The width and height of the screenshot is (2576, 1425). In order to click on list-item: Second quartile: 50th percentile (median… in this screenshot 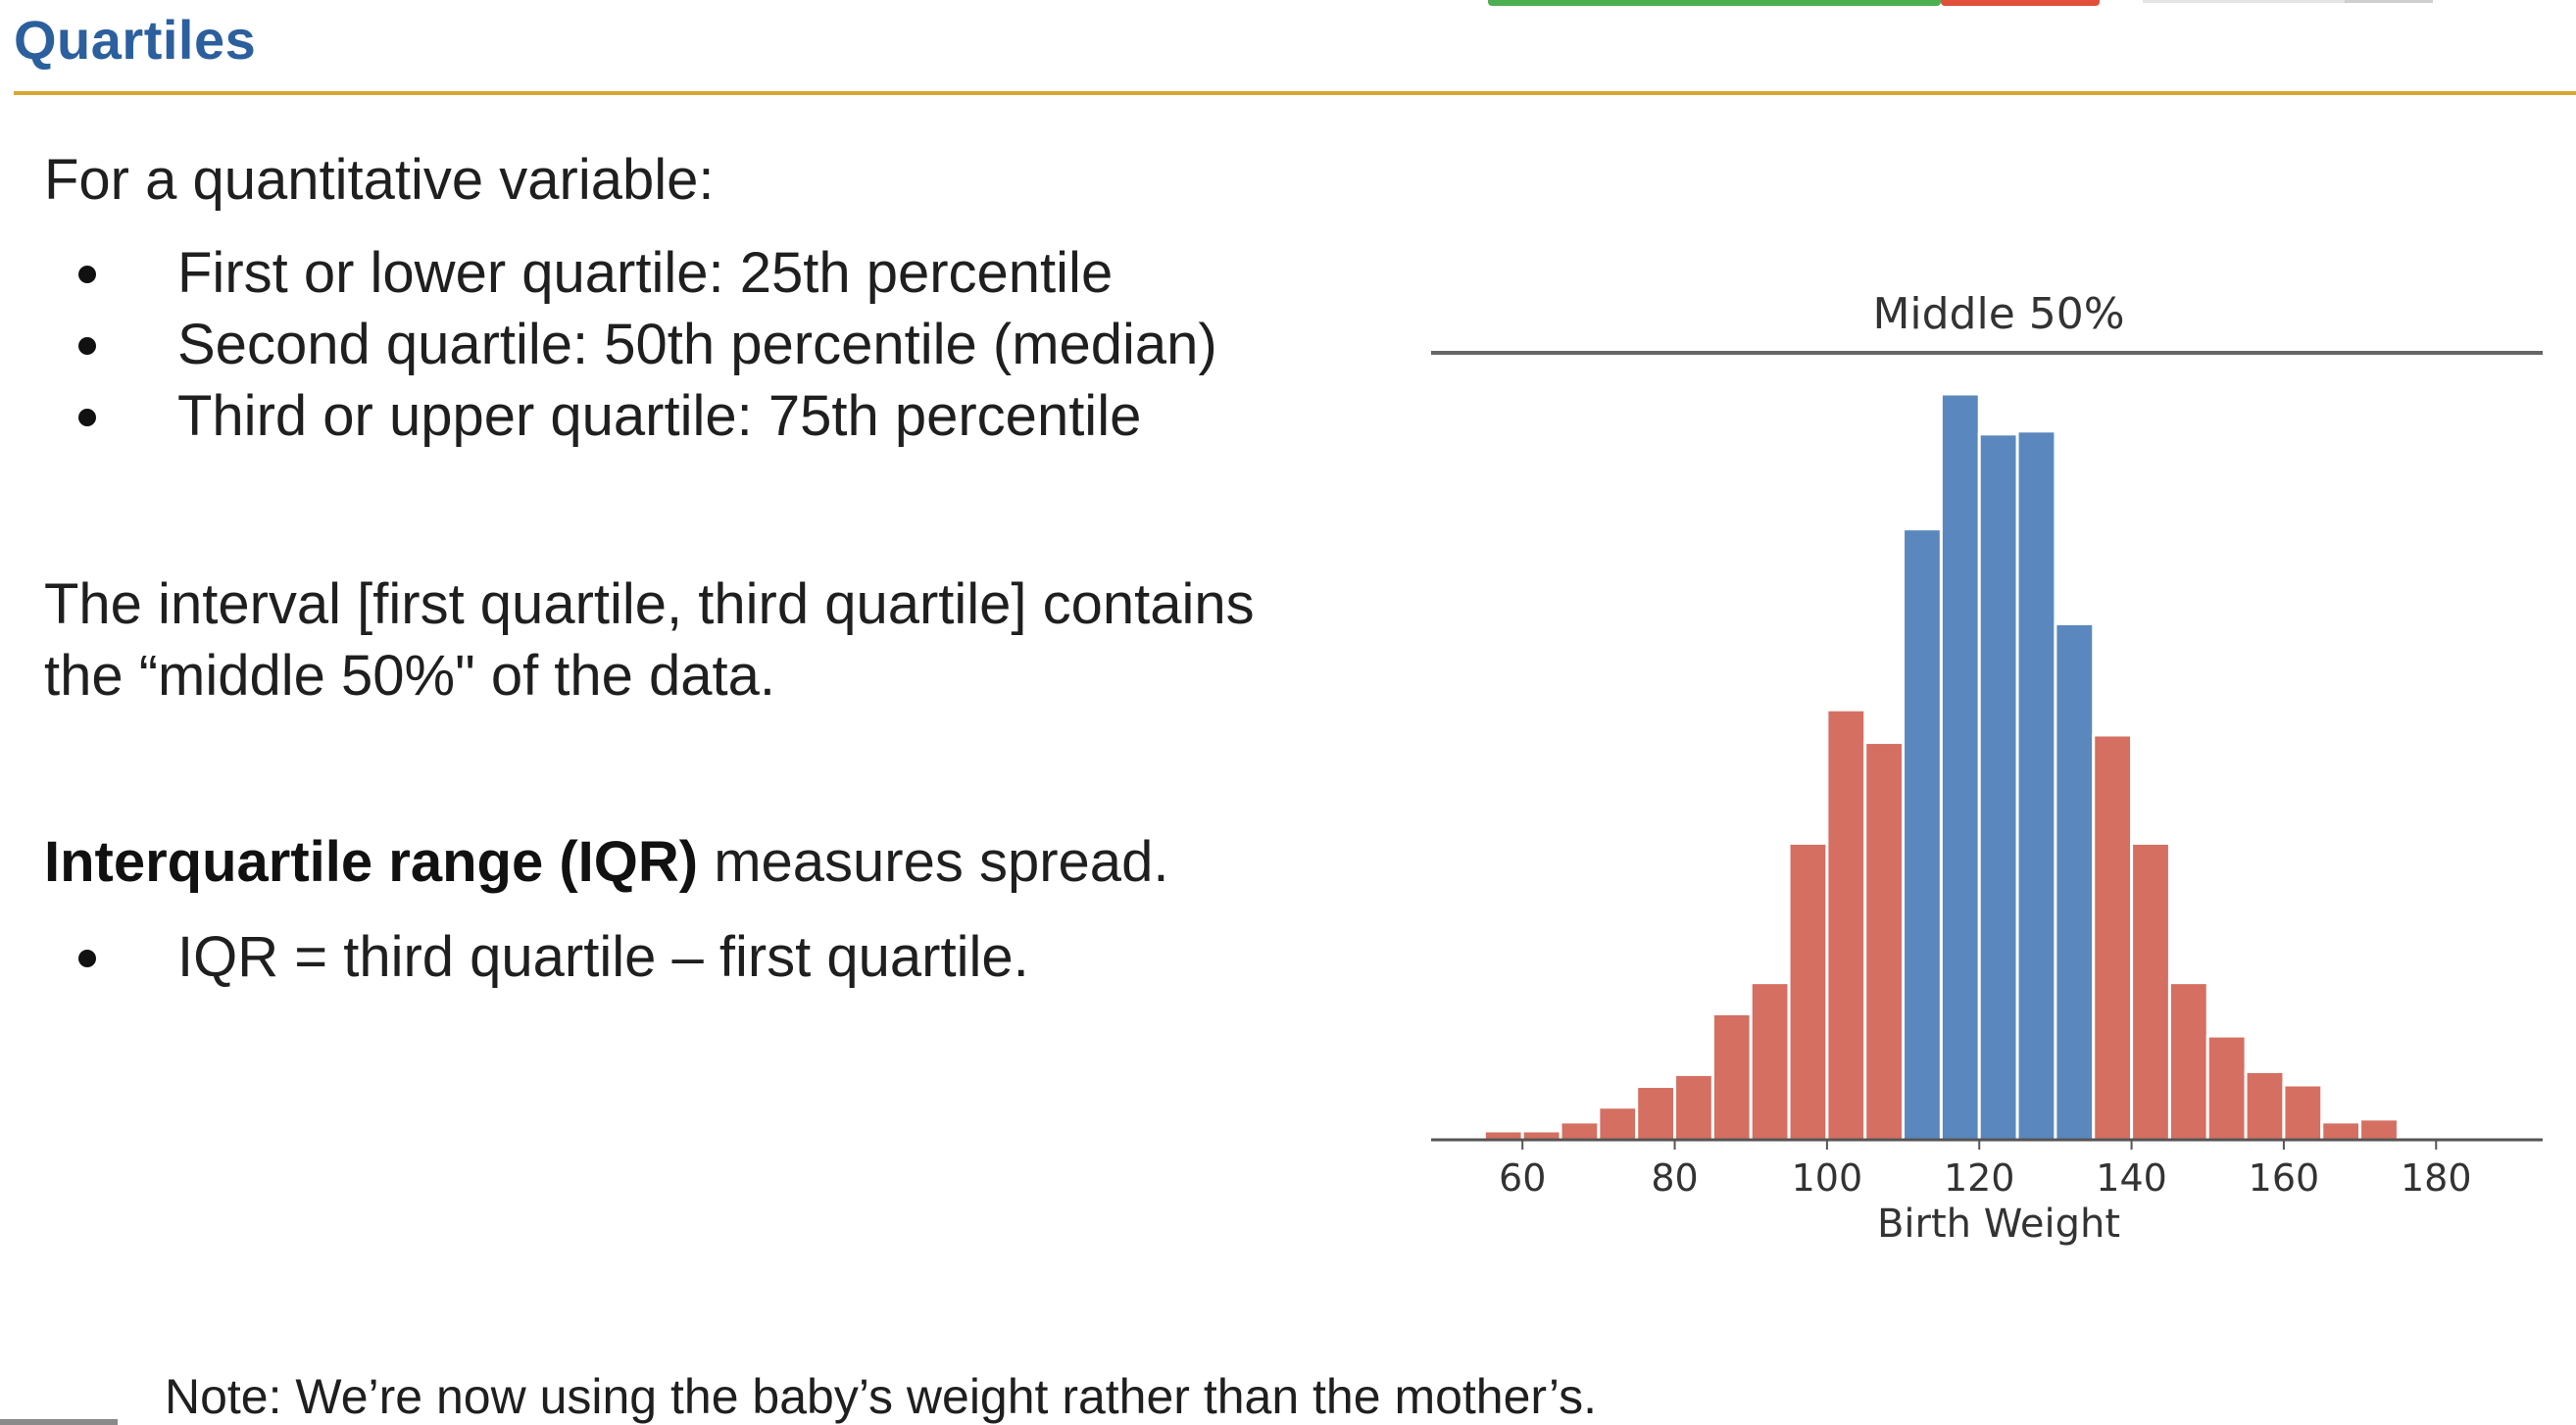, I will do `click(630, 345)`.